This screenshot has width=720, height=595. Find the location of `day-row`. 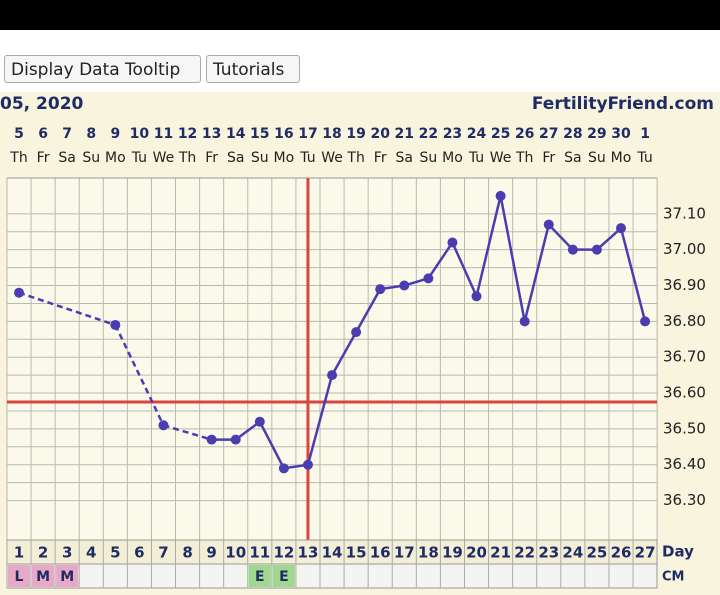

day-row is located at coordinates (332, 552).